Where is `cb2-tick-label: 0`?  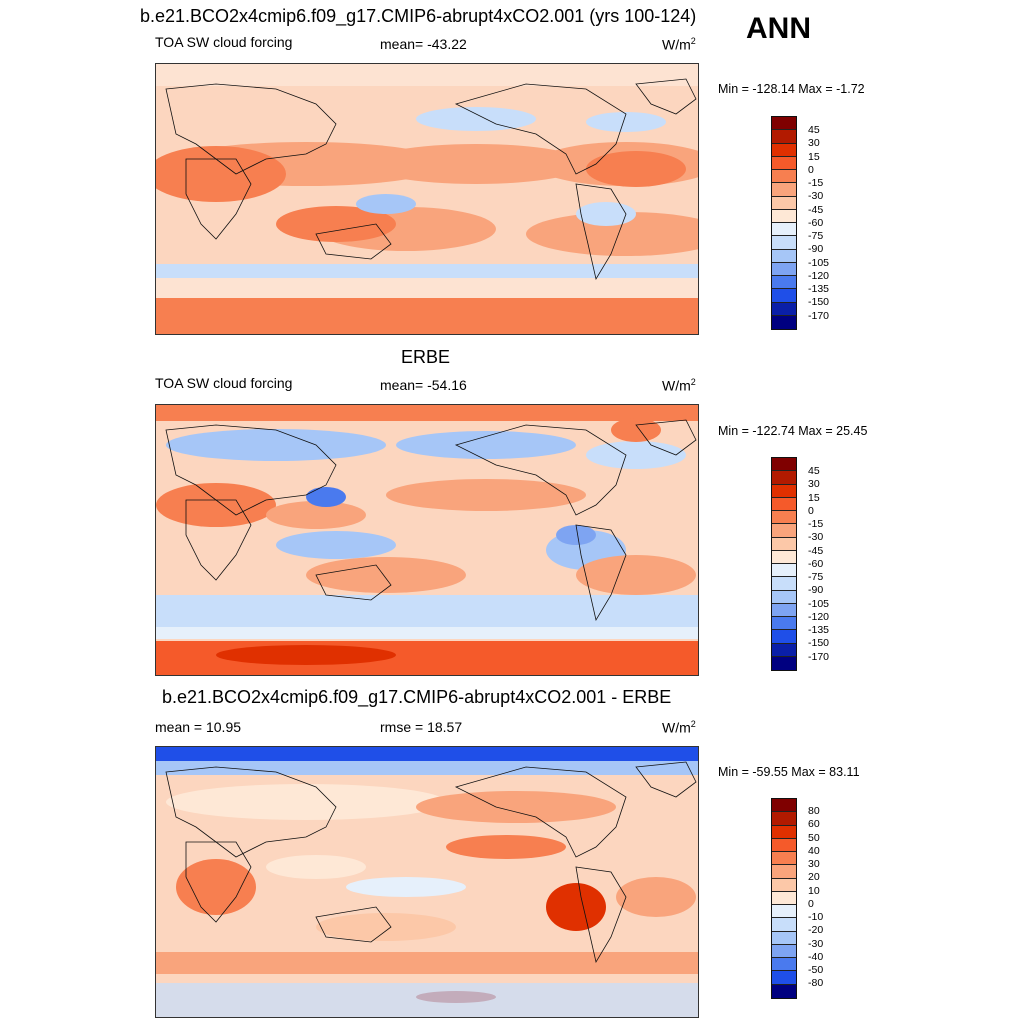
cb2-tick-label: 0 is located at coordinates (811, 510).